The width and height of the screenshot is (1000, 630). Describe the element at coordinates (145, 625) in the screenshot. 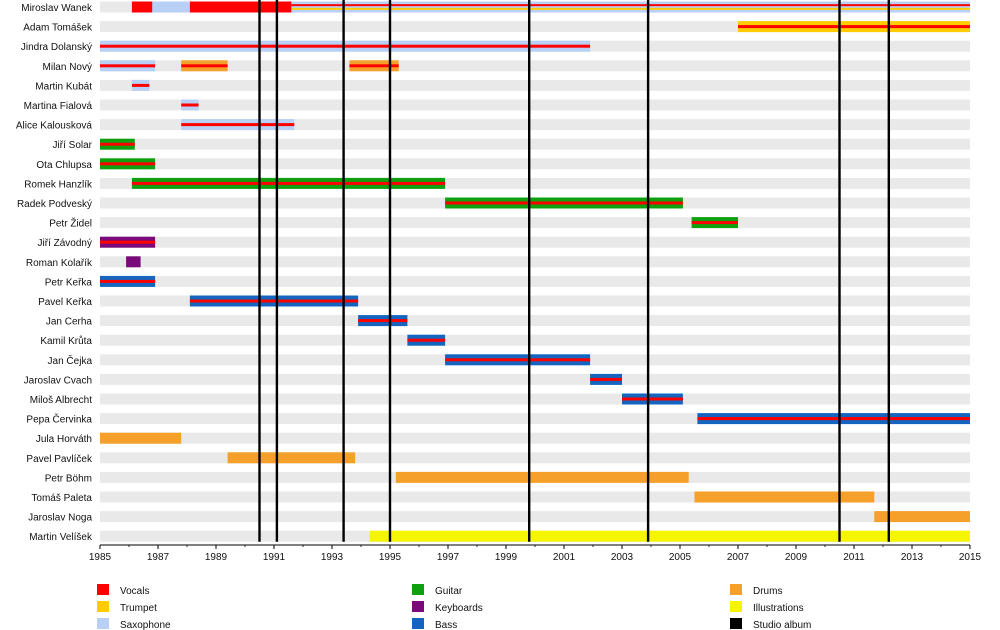

I see `legend-label-saxophone: Saxophone` at that location.